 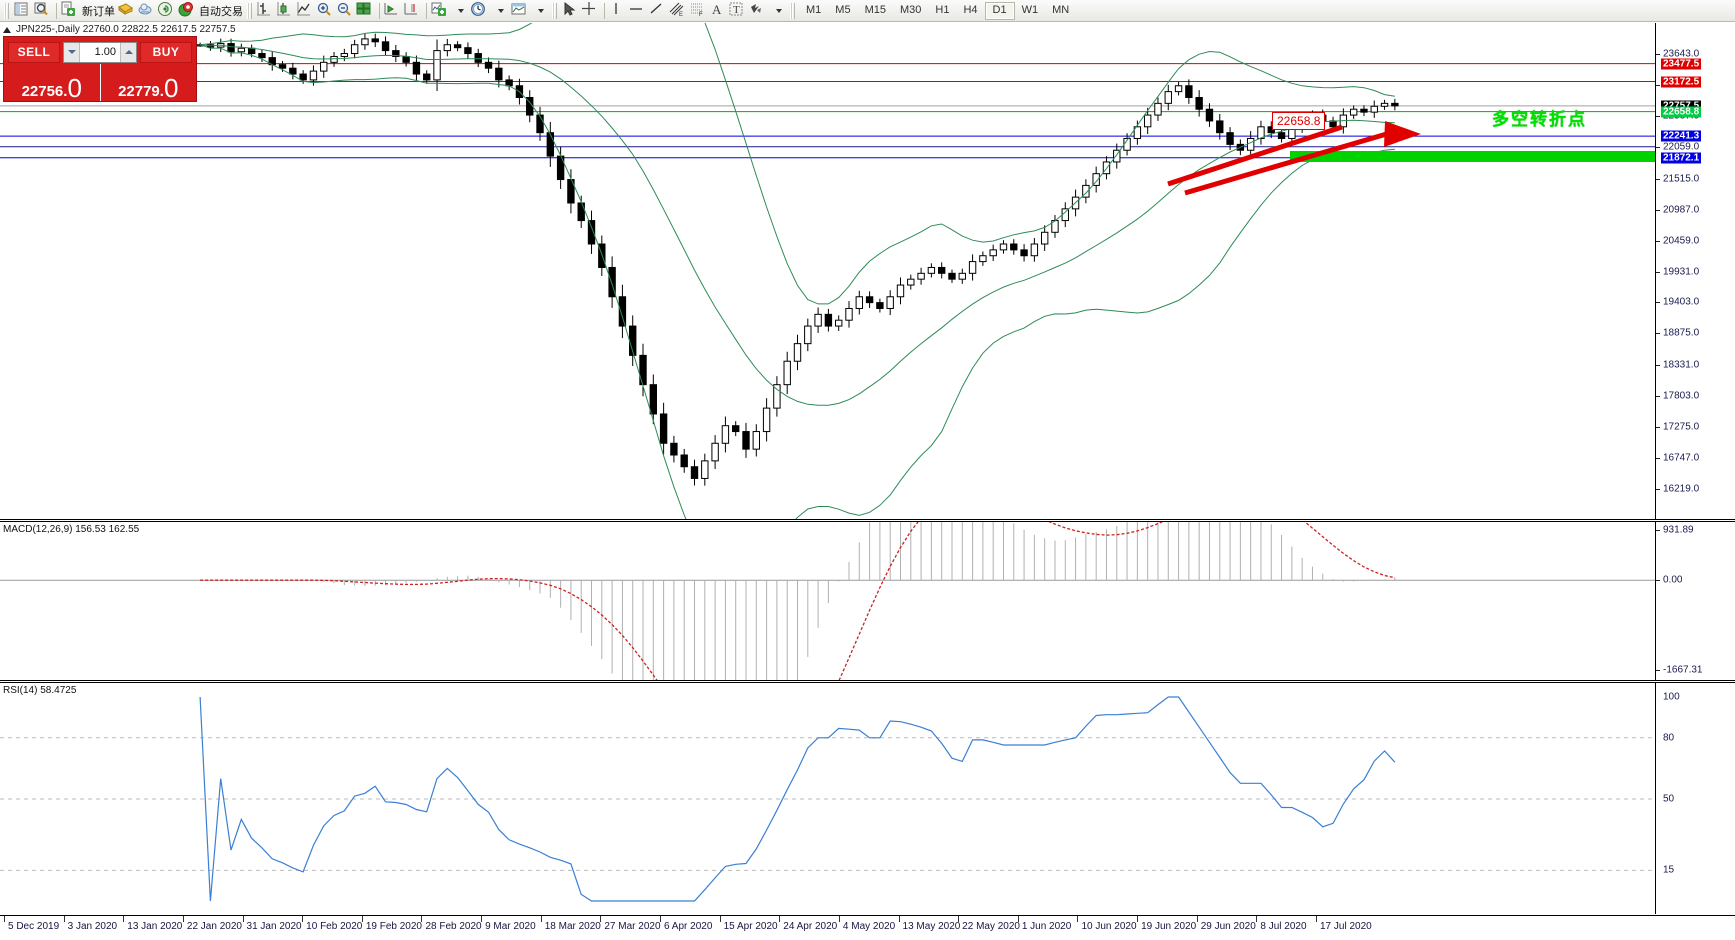 I want to click on timeframe-h1: H1, so click(x=942, y=10).